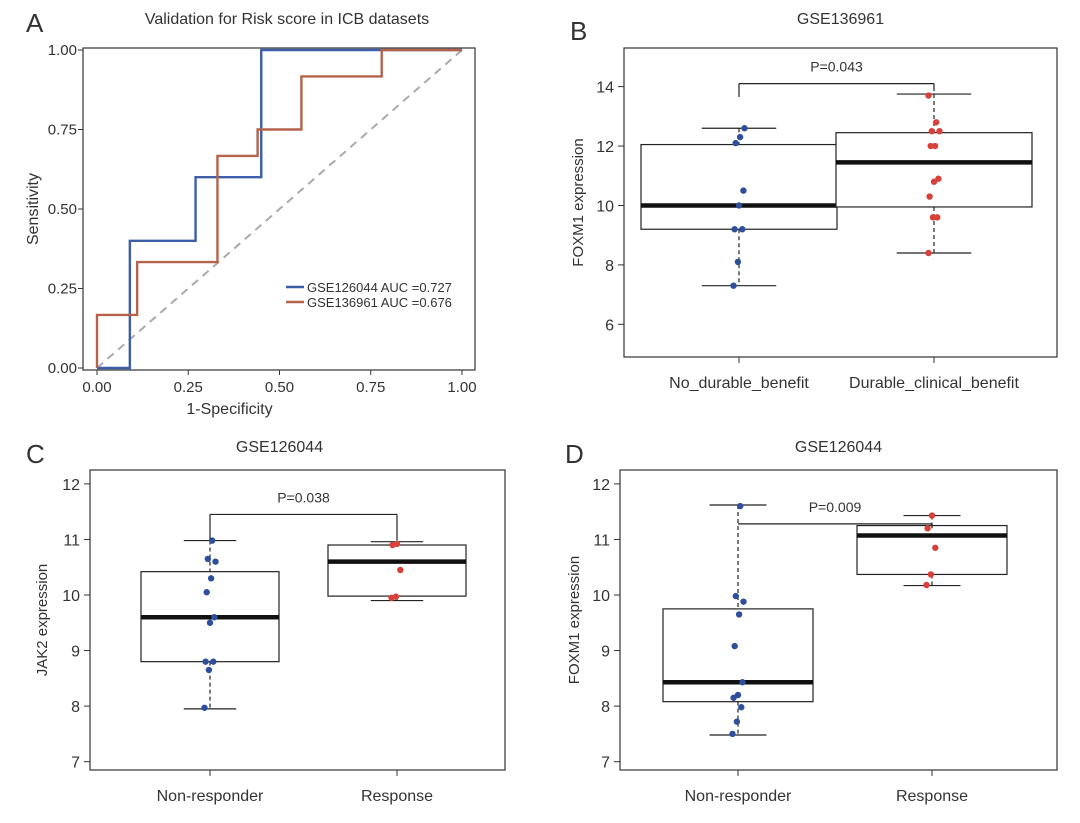 The width and height of the screenshot is (1080, 823). Describe the element at coordinates (578, 31) in the screenshot. I see `panel-label-b: B` at that location.